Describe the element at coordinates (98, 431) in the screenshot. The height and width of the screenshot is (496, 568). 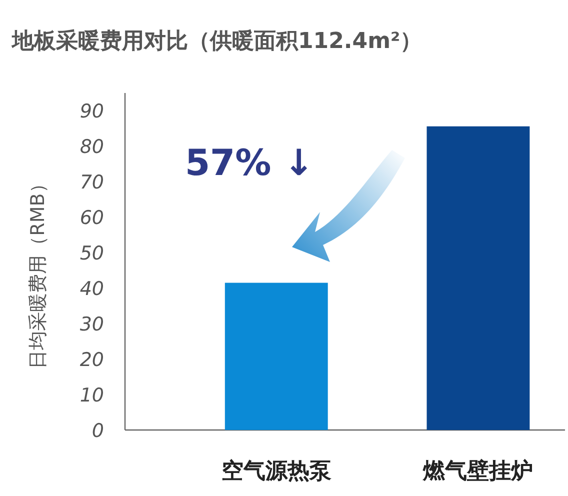
I see `y-tick-label: 0` at that location.